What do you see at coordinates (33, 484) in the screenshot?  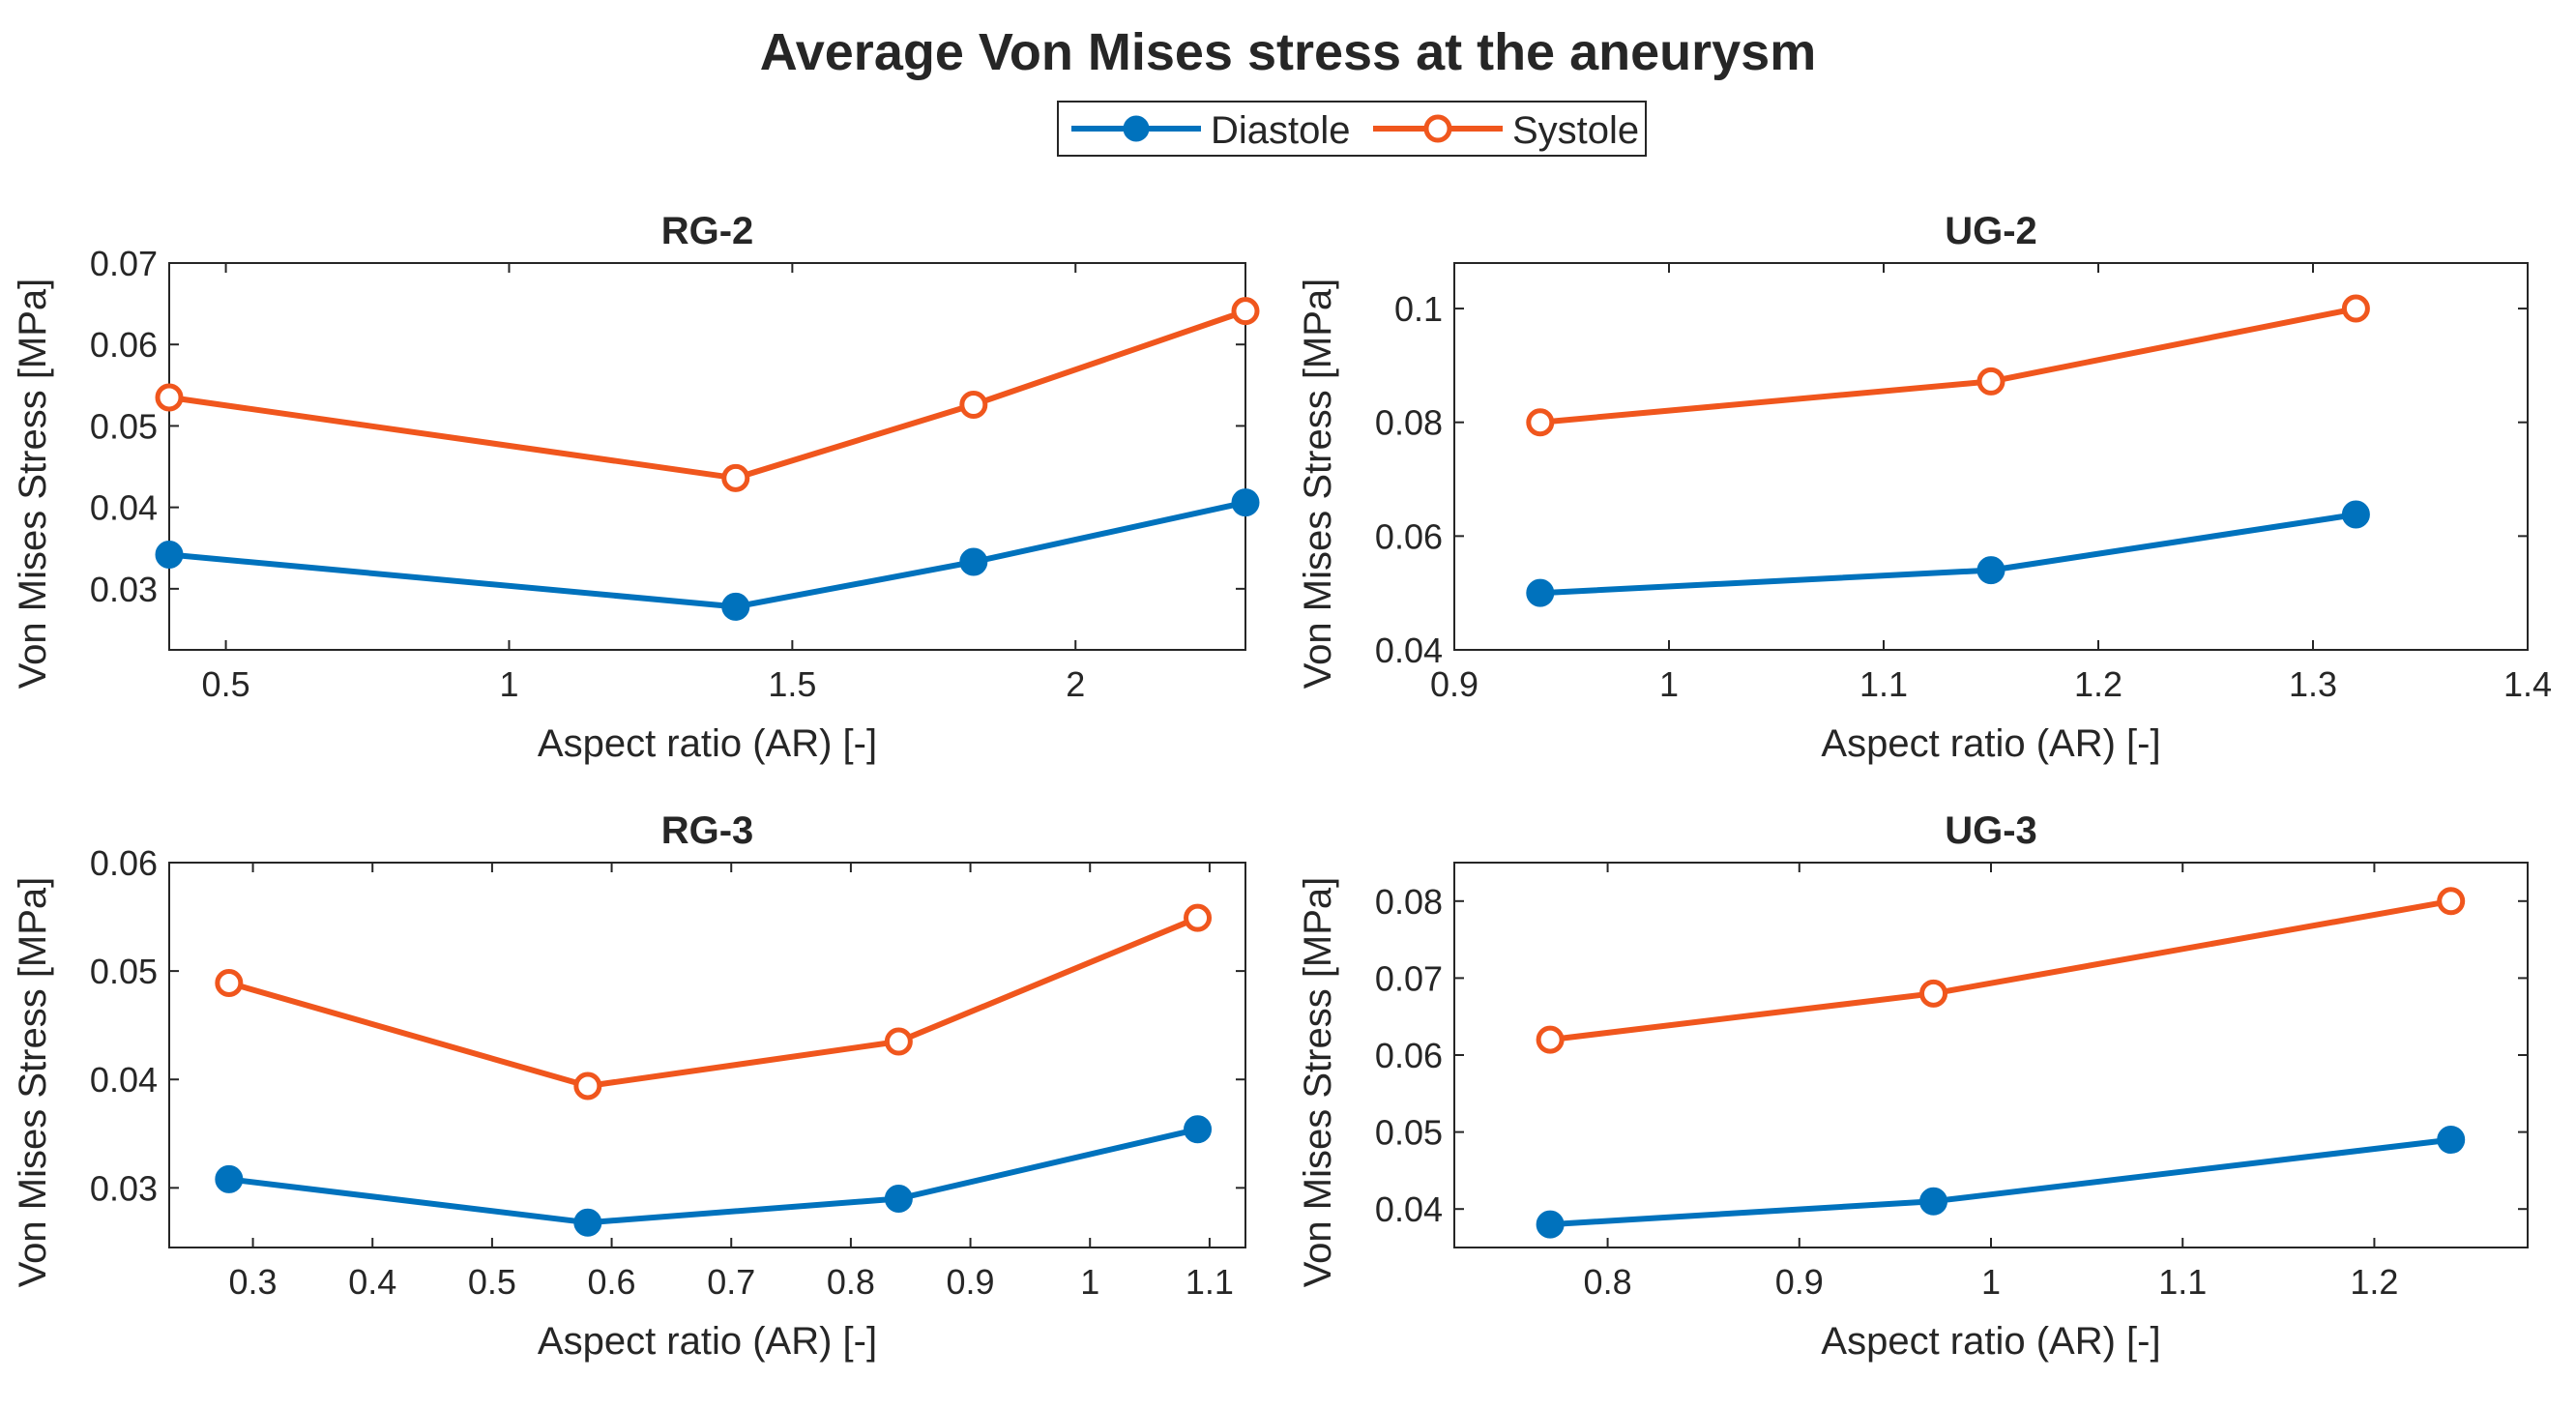 I see `y-axis-label-rg-2: Von Mises Stress [MPa]` at bounding box center [33, 484].